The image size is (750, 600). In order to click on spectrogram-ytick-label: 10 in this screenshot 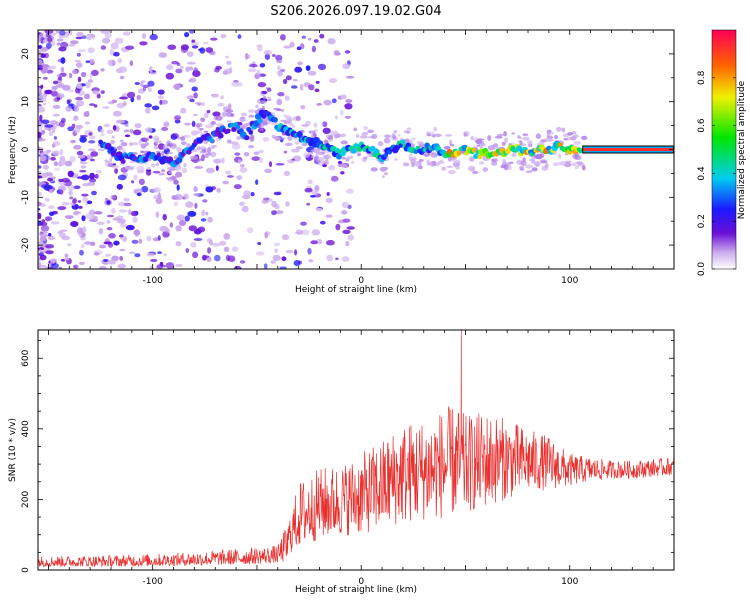, I will do `click(26, 102)`.